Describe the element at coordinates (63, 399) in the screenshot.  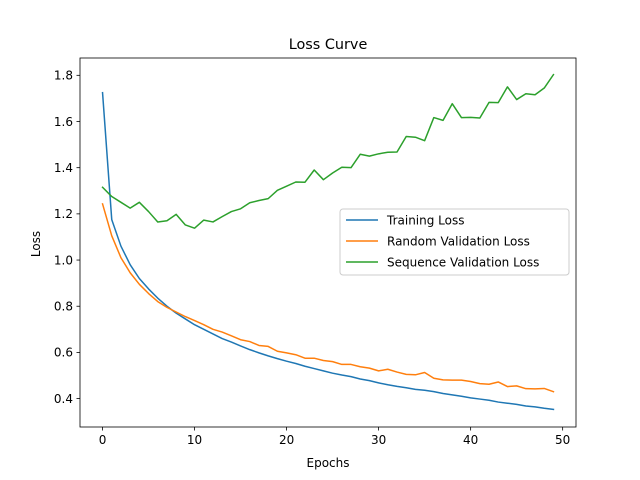
I see `y-tick-label: 0.4` at that location.